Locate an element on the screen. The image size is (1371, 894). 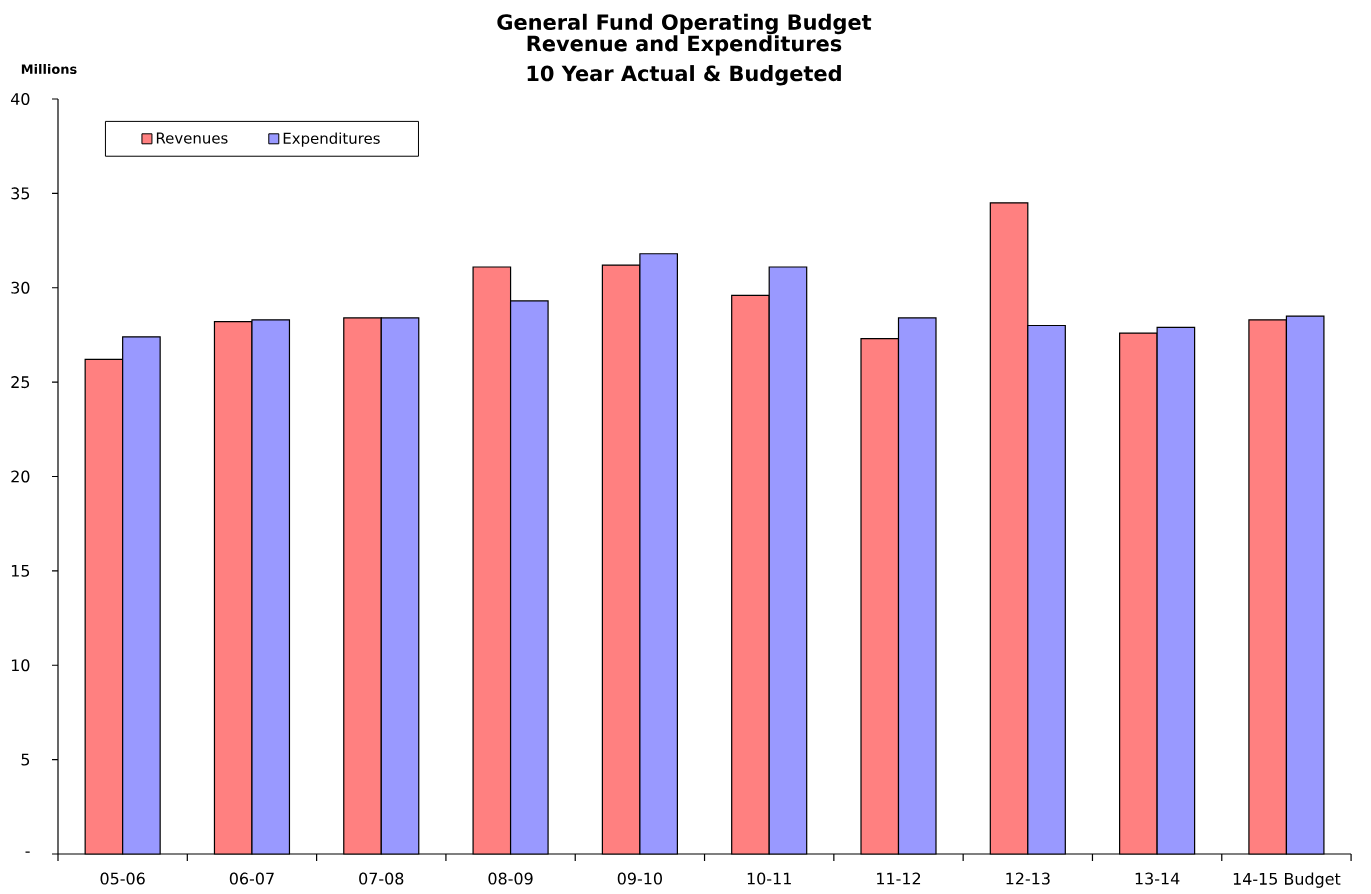
x-tick-label: 08-09 is located at coordinates (510, 878).